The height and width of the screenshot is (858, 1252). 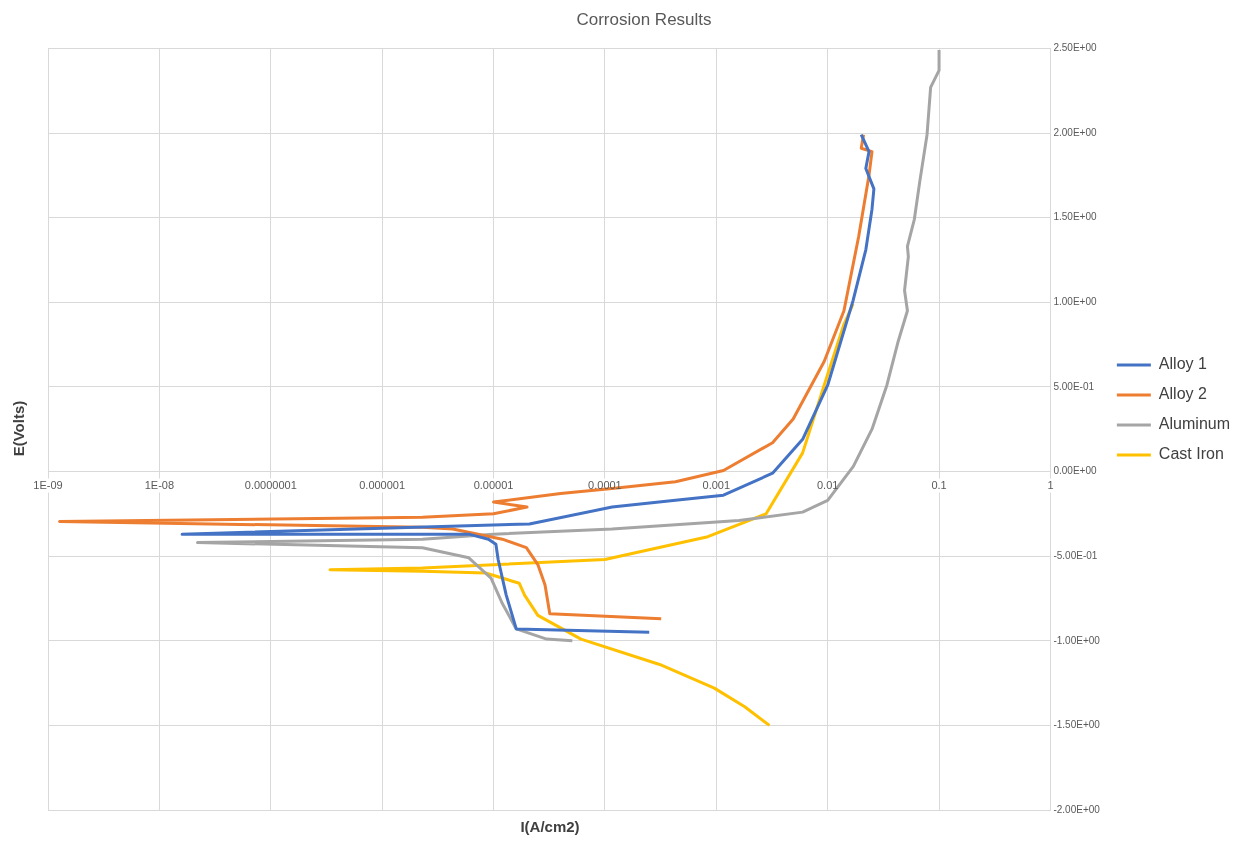 What do you see at coordinates (939, 484) in the screenshot?
I see `x-tick-label: 0.1` at bounding box center [939, 484].